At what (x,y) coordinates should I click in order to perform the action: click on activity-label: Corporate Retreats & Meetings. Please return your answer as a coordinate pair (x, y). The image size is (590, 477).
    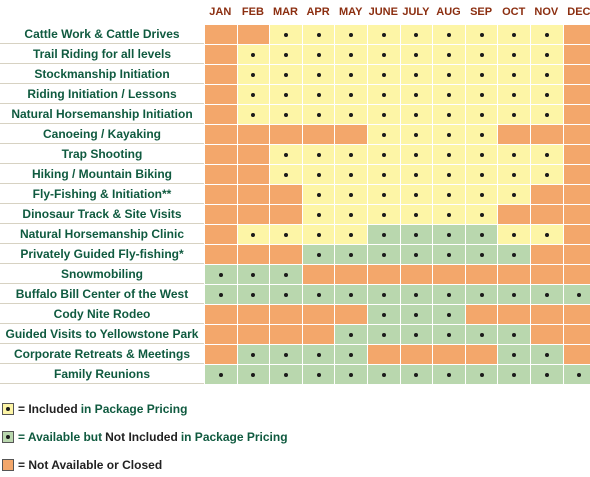
    Looking at the image, I should click on (102, 354).